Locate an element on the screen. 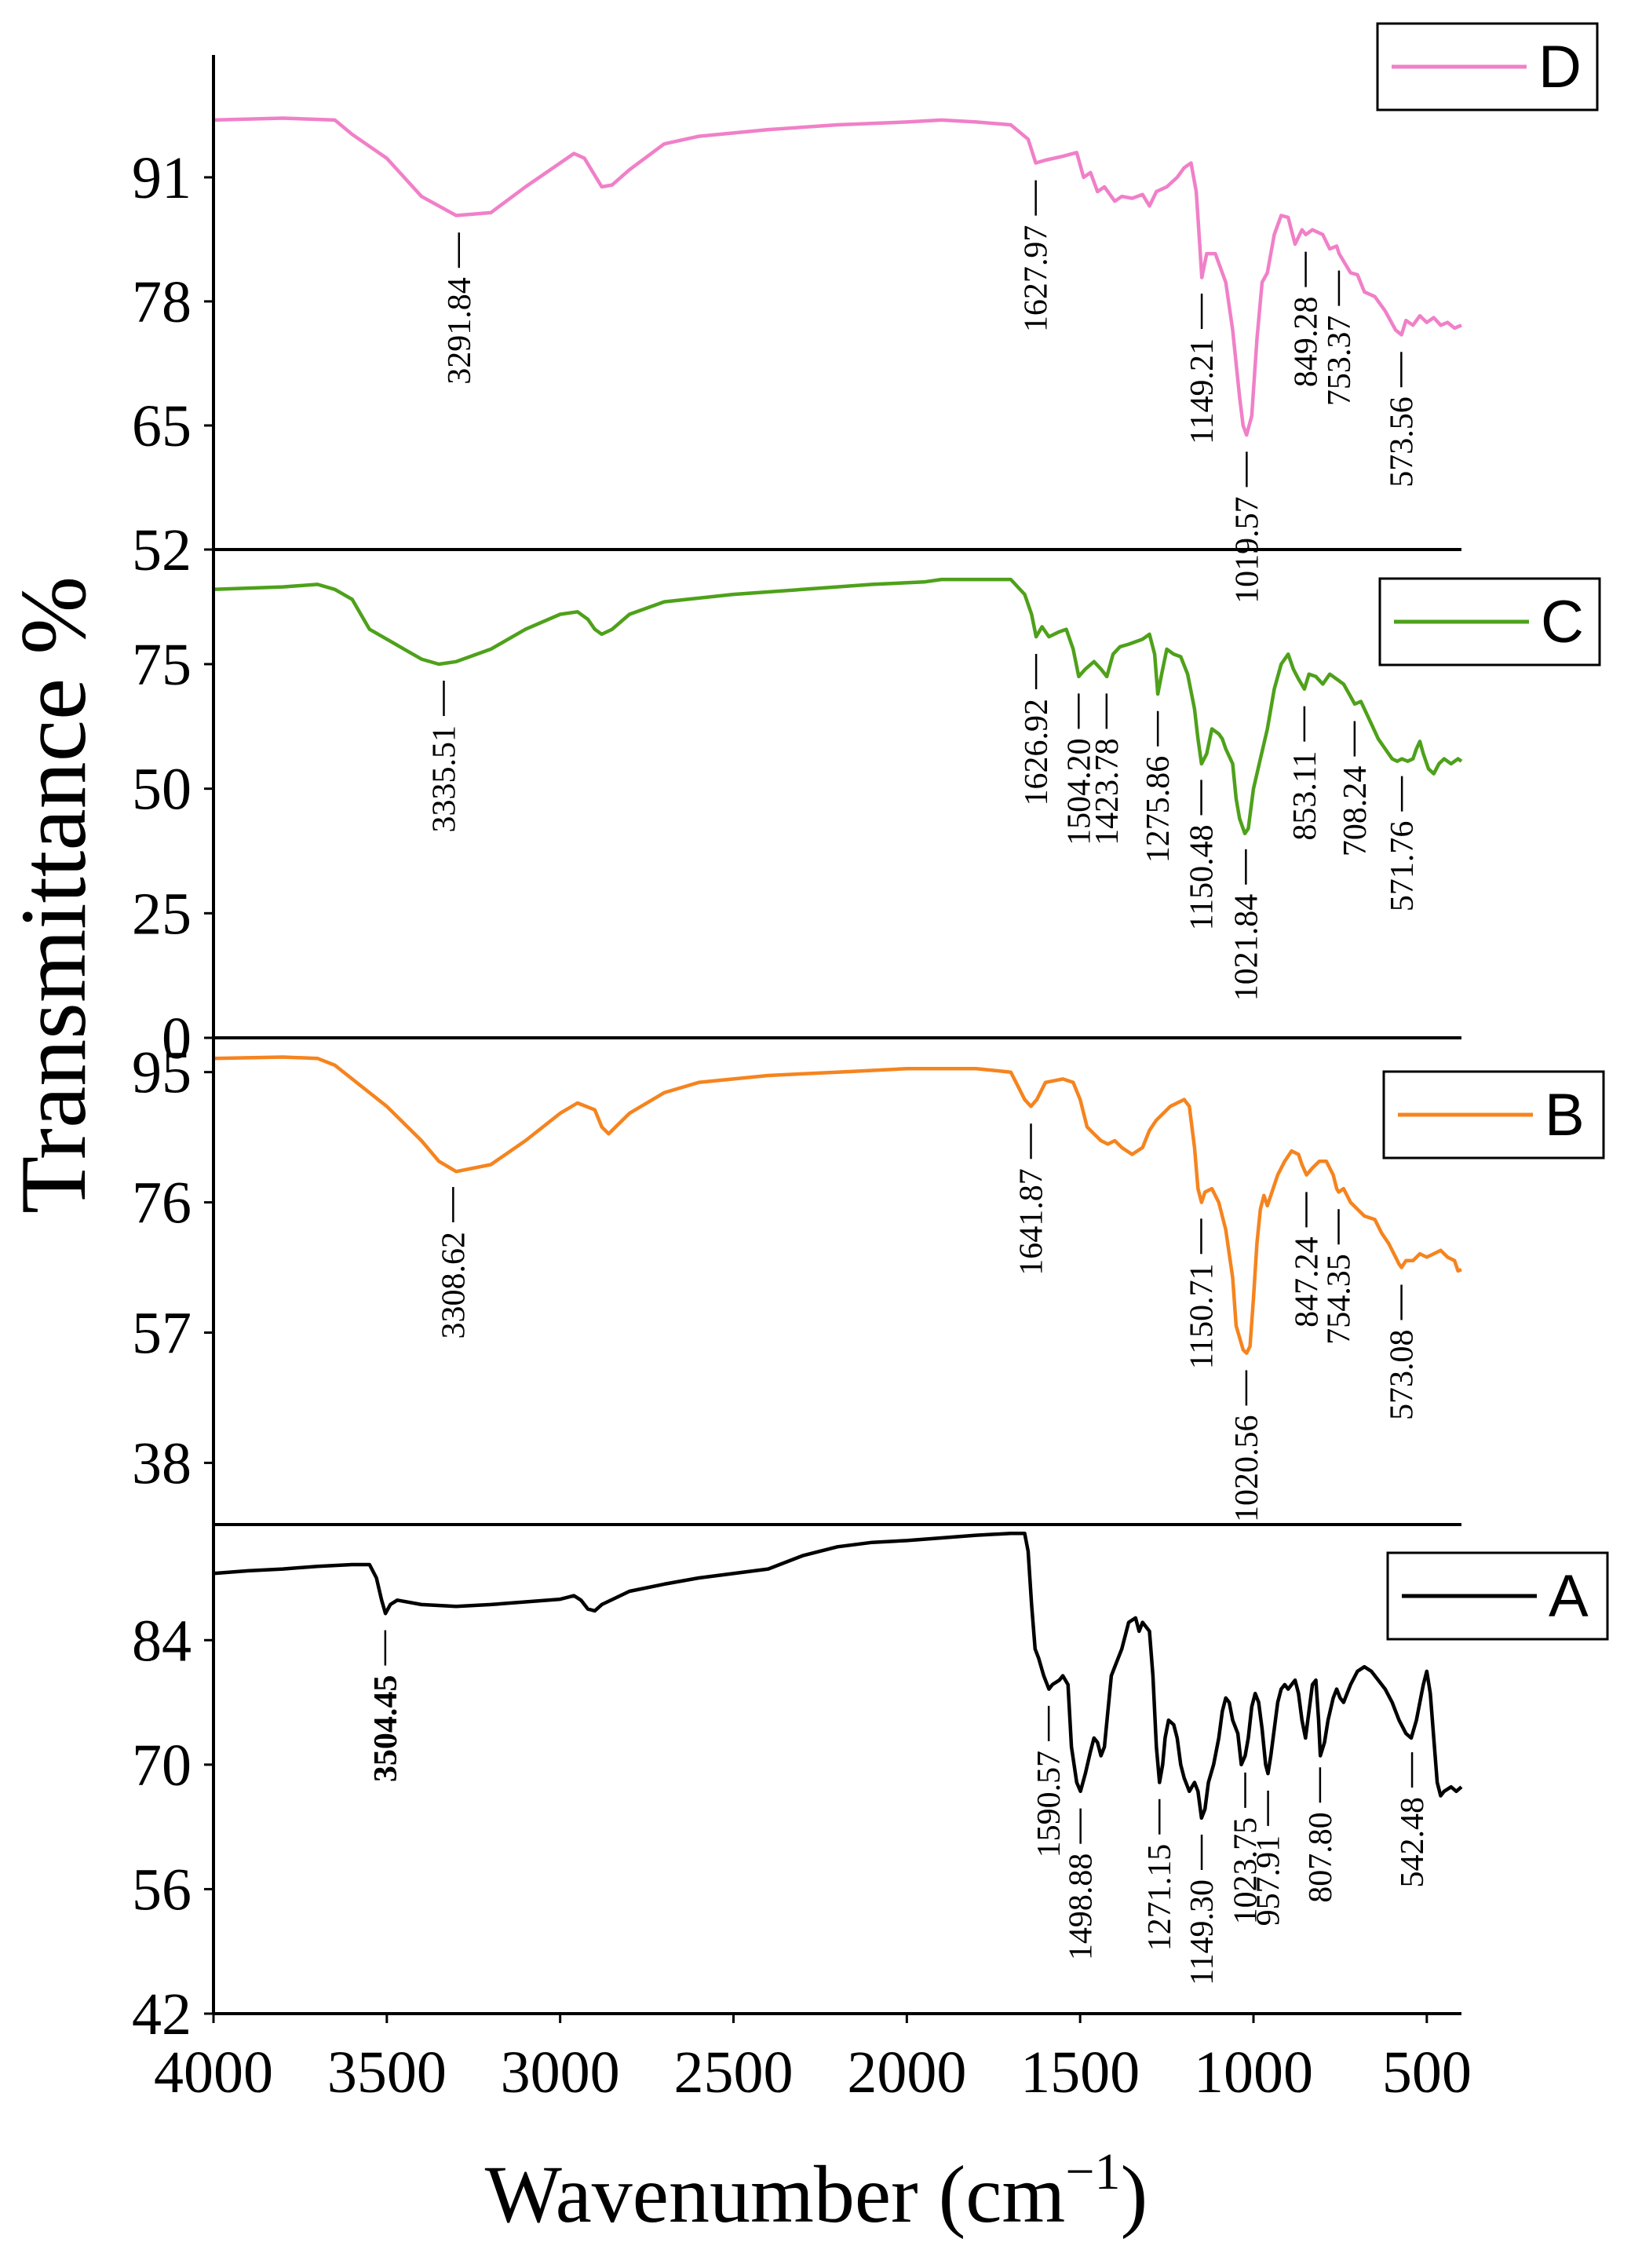 This screenshot has height=2268, width=1631. y-tick-label: 91 is located at coordinates (162, 178).